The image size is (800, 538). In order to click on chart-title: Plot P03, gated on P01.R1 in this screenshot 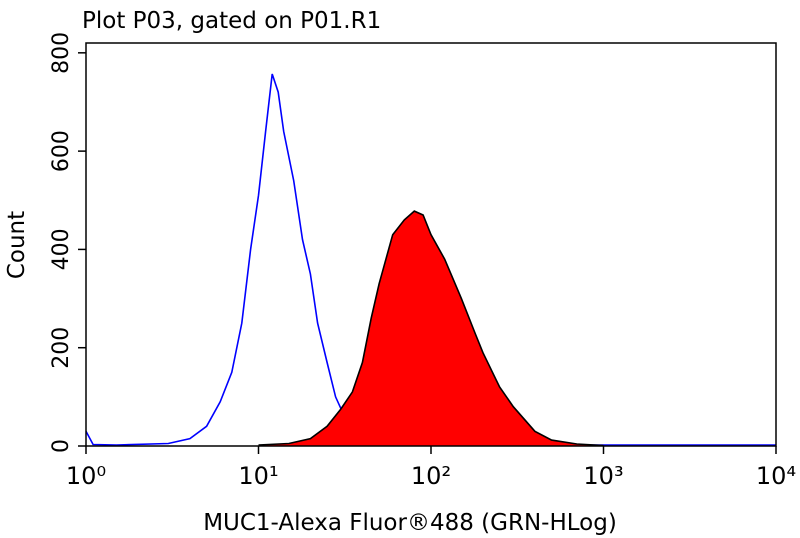, I will do `click(231, 21)`.